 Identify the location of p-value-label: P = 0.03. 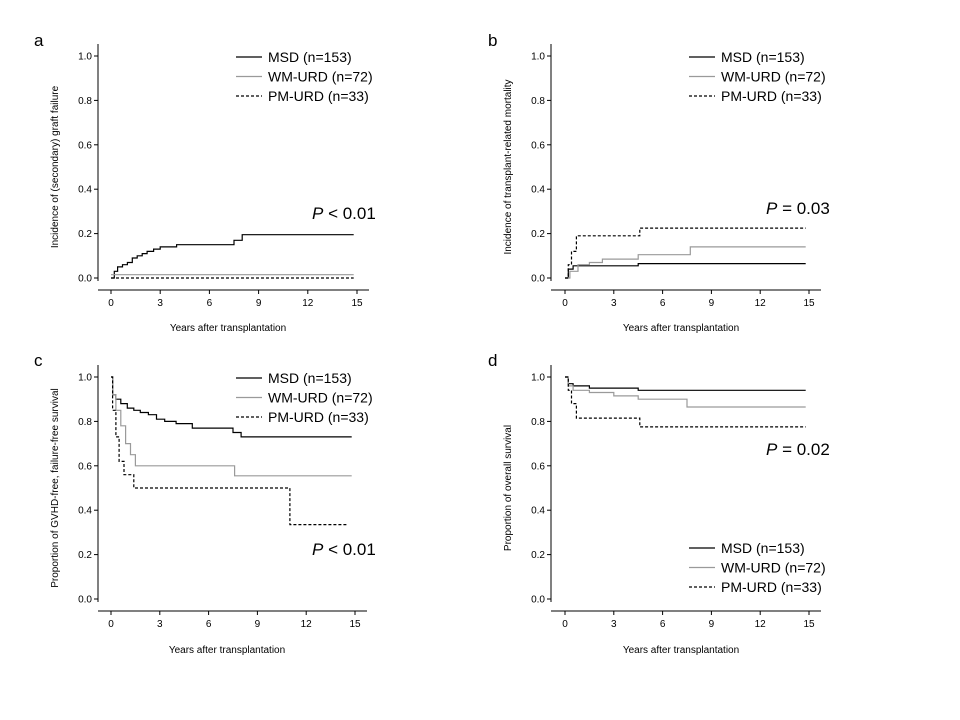
(798, 208).